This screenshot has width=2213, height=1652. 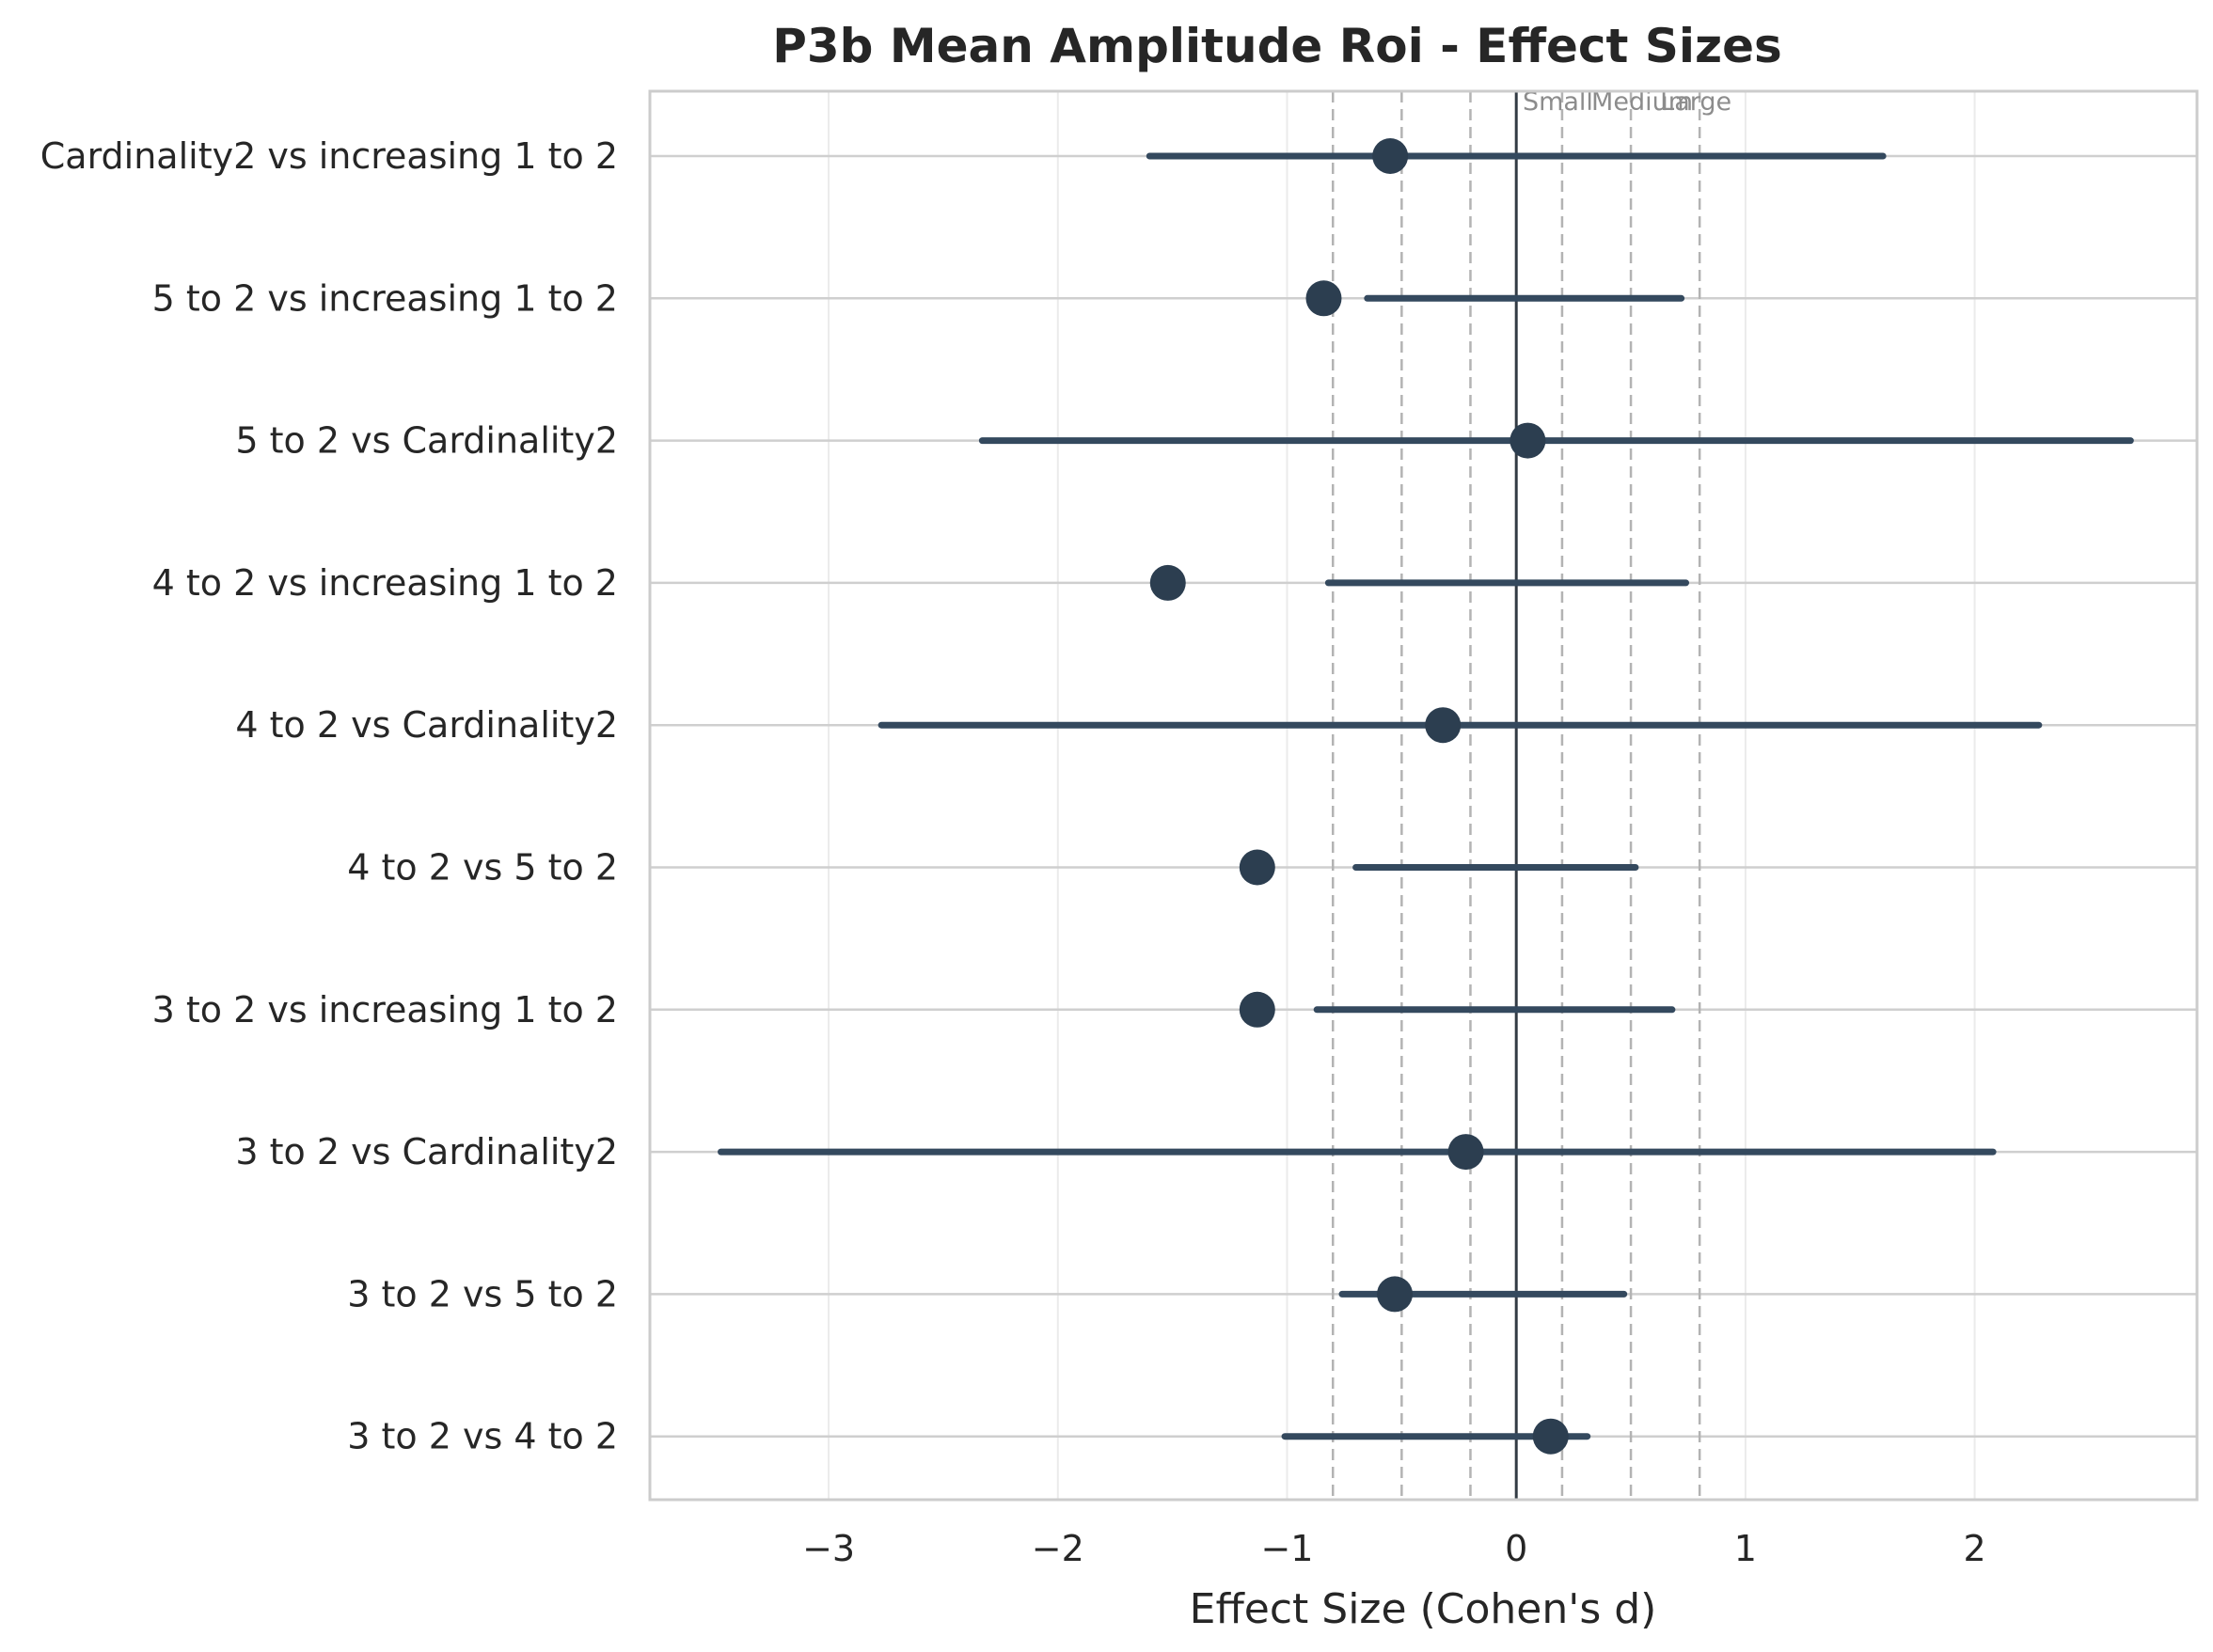 I want to click on y-tick-label: 4 to 2 vs 5 to 2, so click(x=482, y=868).